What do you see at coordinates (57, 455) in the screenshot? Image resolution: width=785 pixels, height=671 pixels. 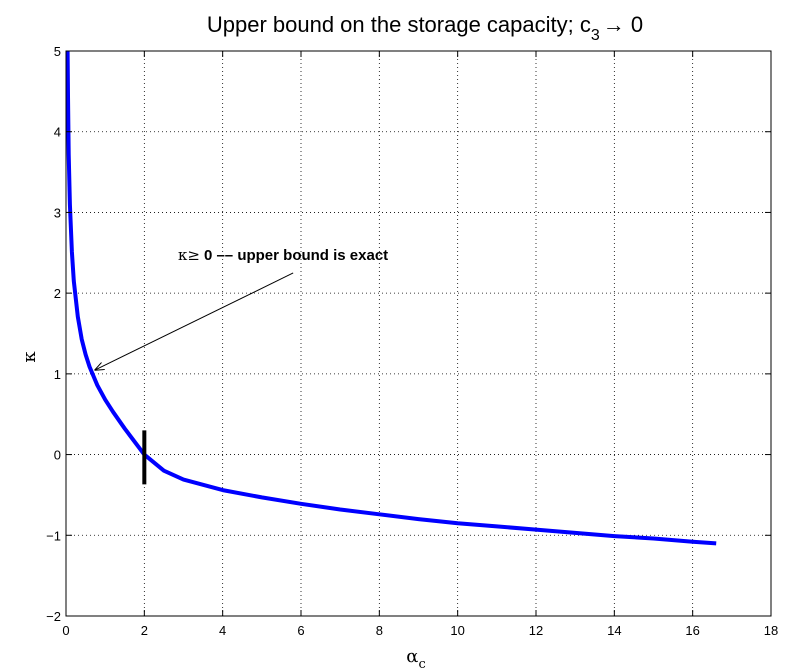 I see `y-tick-label: 0` at bounding box center [57, 455].